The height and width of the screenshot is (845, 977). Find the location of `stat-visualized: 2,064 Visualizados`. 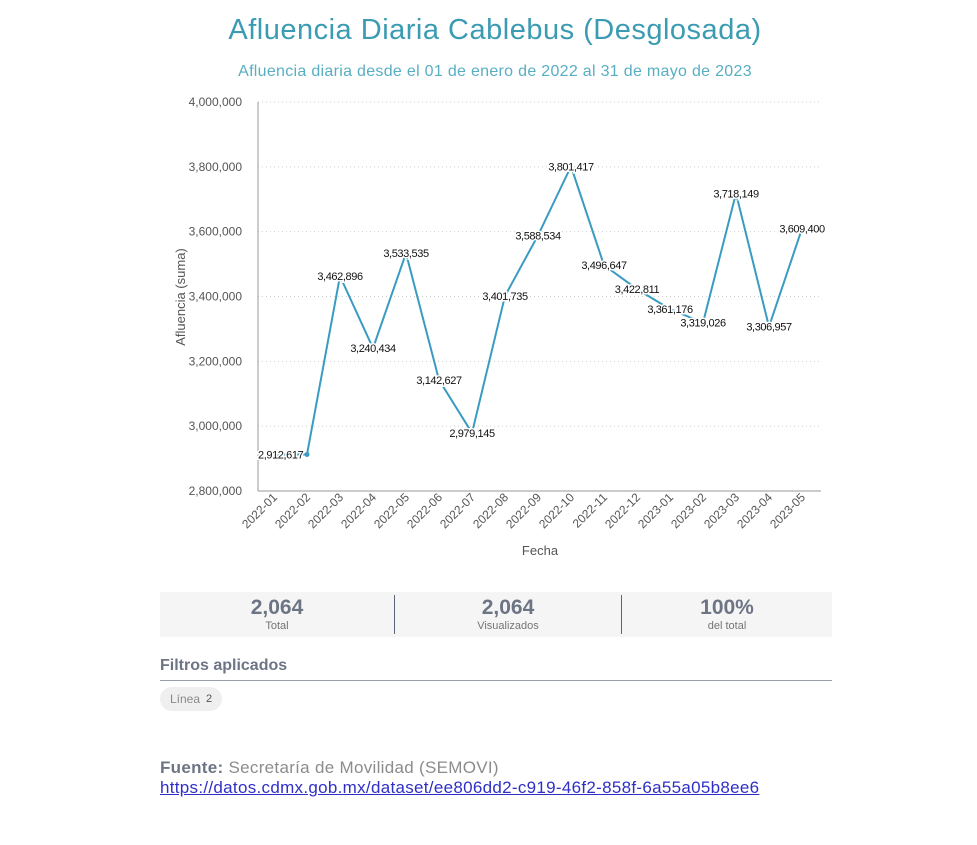

stat-visualized: 2,064 Visualizados is located at coordinates (508, 614).